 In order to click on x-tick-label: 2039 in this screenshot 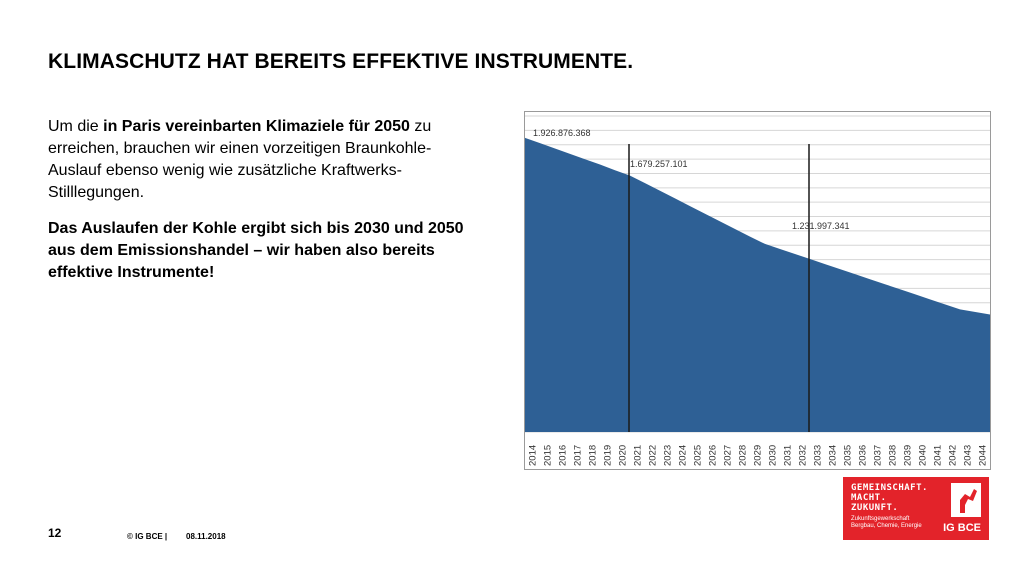, I will do `click(908, 455)`.